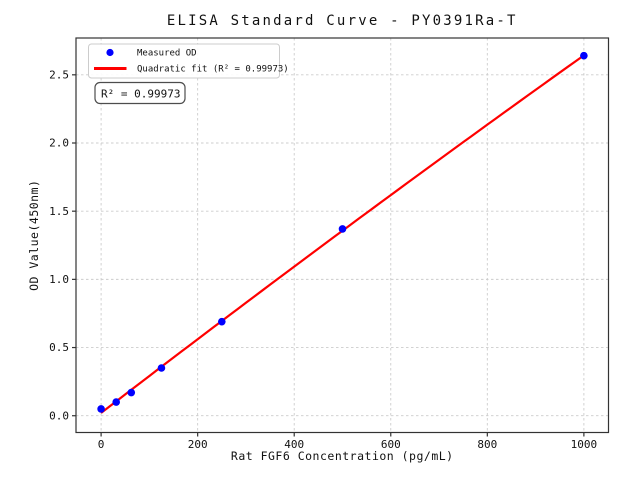  What do you see at coordinates (342, 456) in the screenshot?
I see `x-axis-label: Rat FGF6 Concentration (pg/mL)` at bounding box center [342, 456].